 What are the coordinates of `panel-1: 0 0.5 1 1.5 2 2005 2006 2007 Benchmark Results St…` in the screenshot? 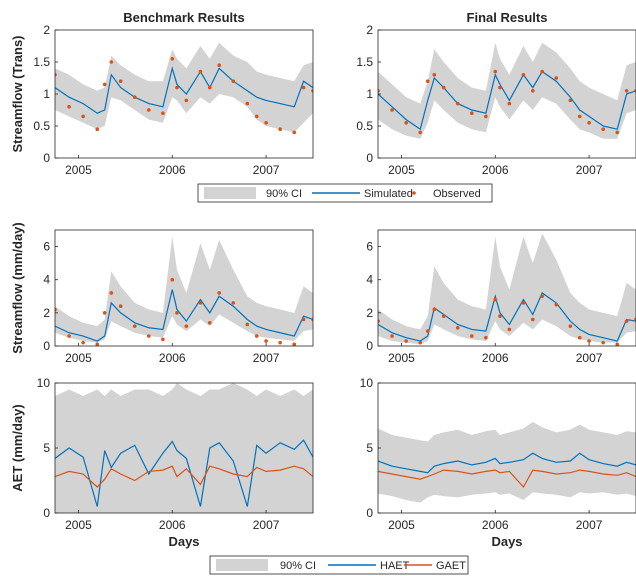 It's located at (162, 93).